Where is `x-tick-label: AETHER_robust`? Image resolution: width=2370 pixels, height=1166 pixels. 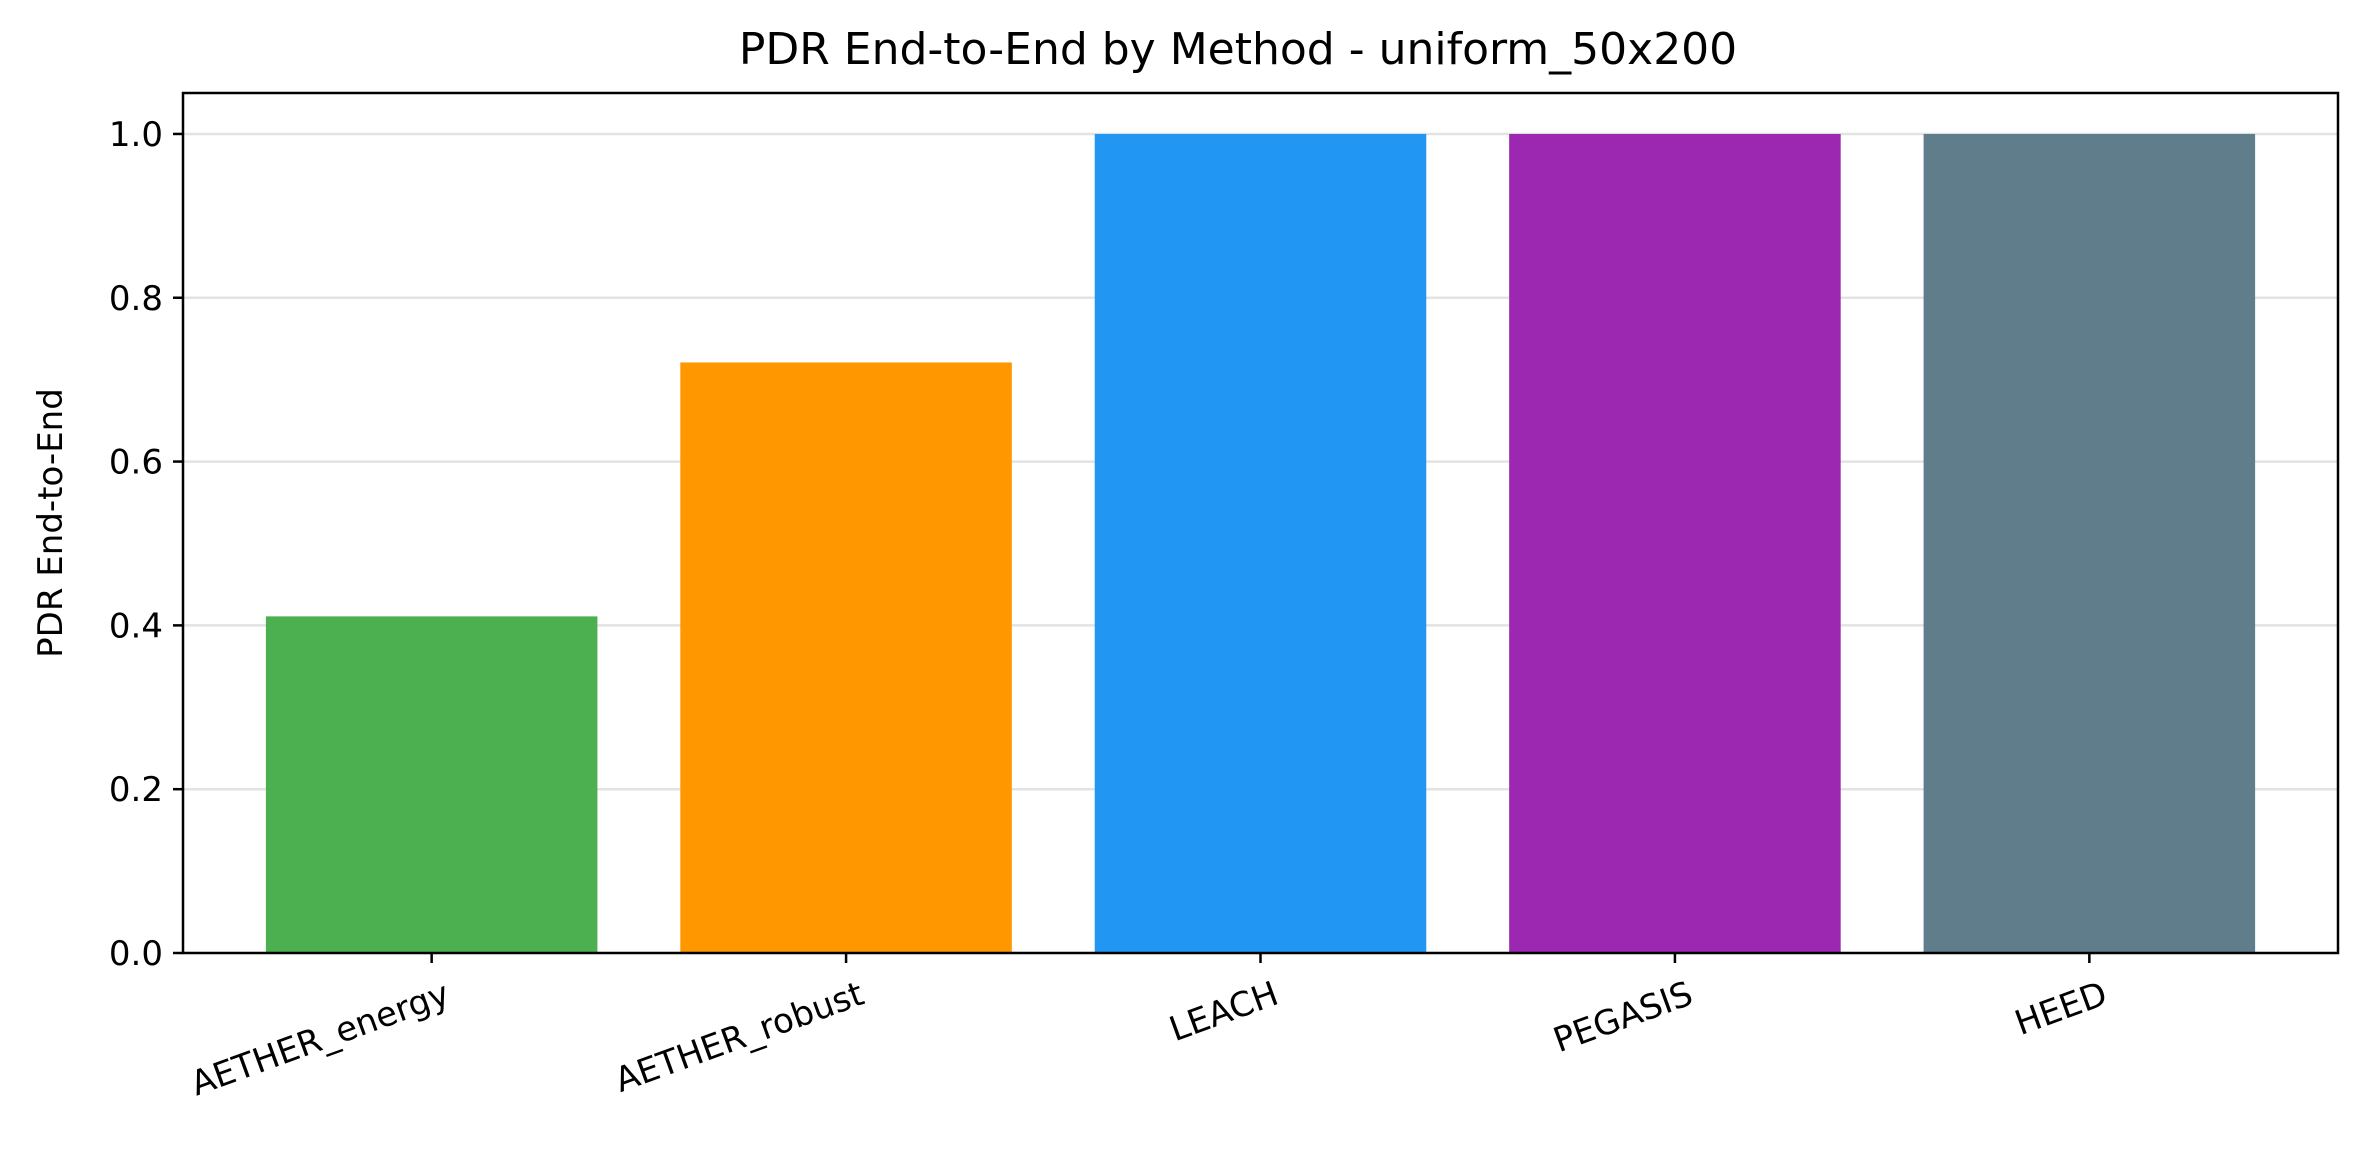 x-tick-label: AETHER_robust is located at coordinates (739, 1037).